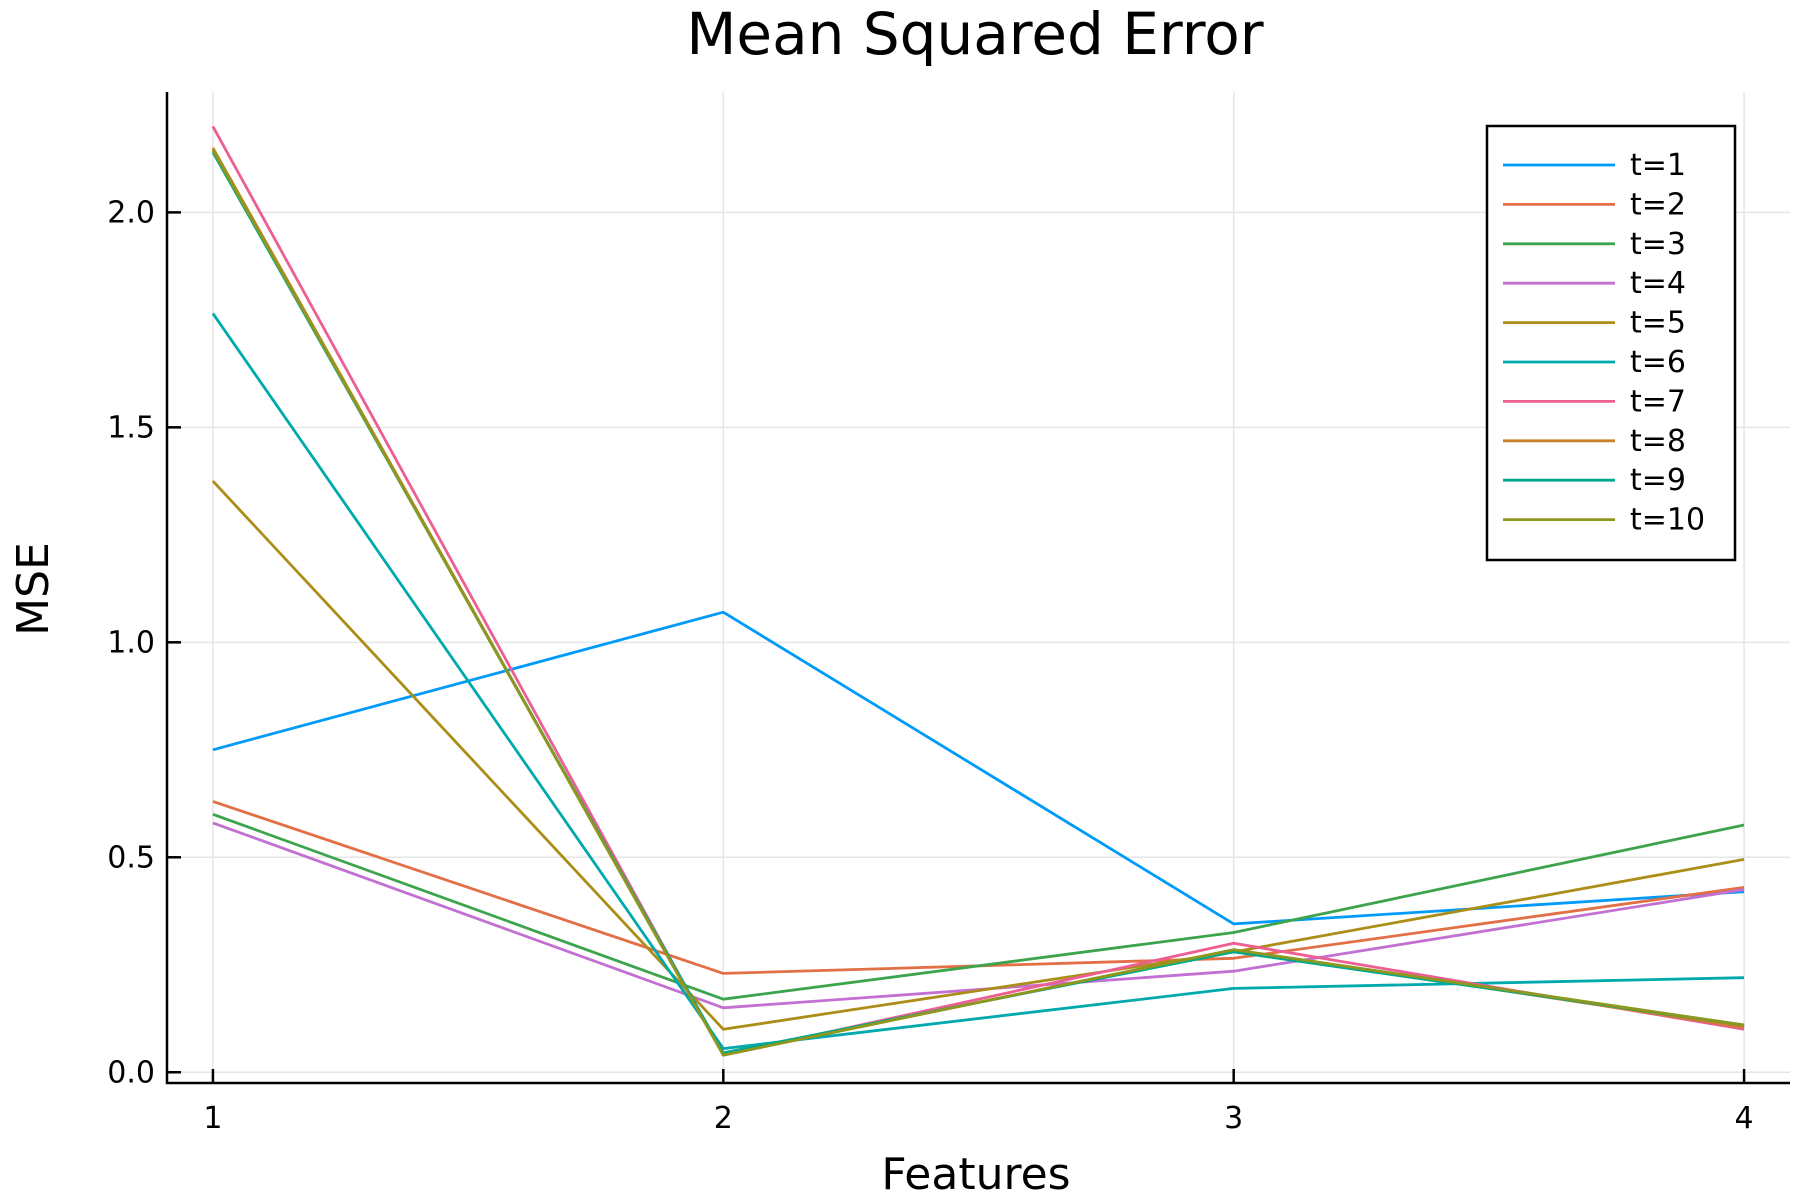  I want to click on x-tick-label: 2, so click(723, 1118).